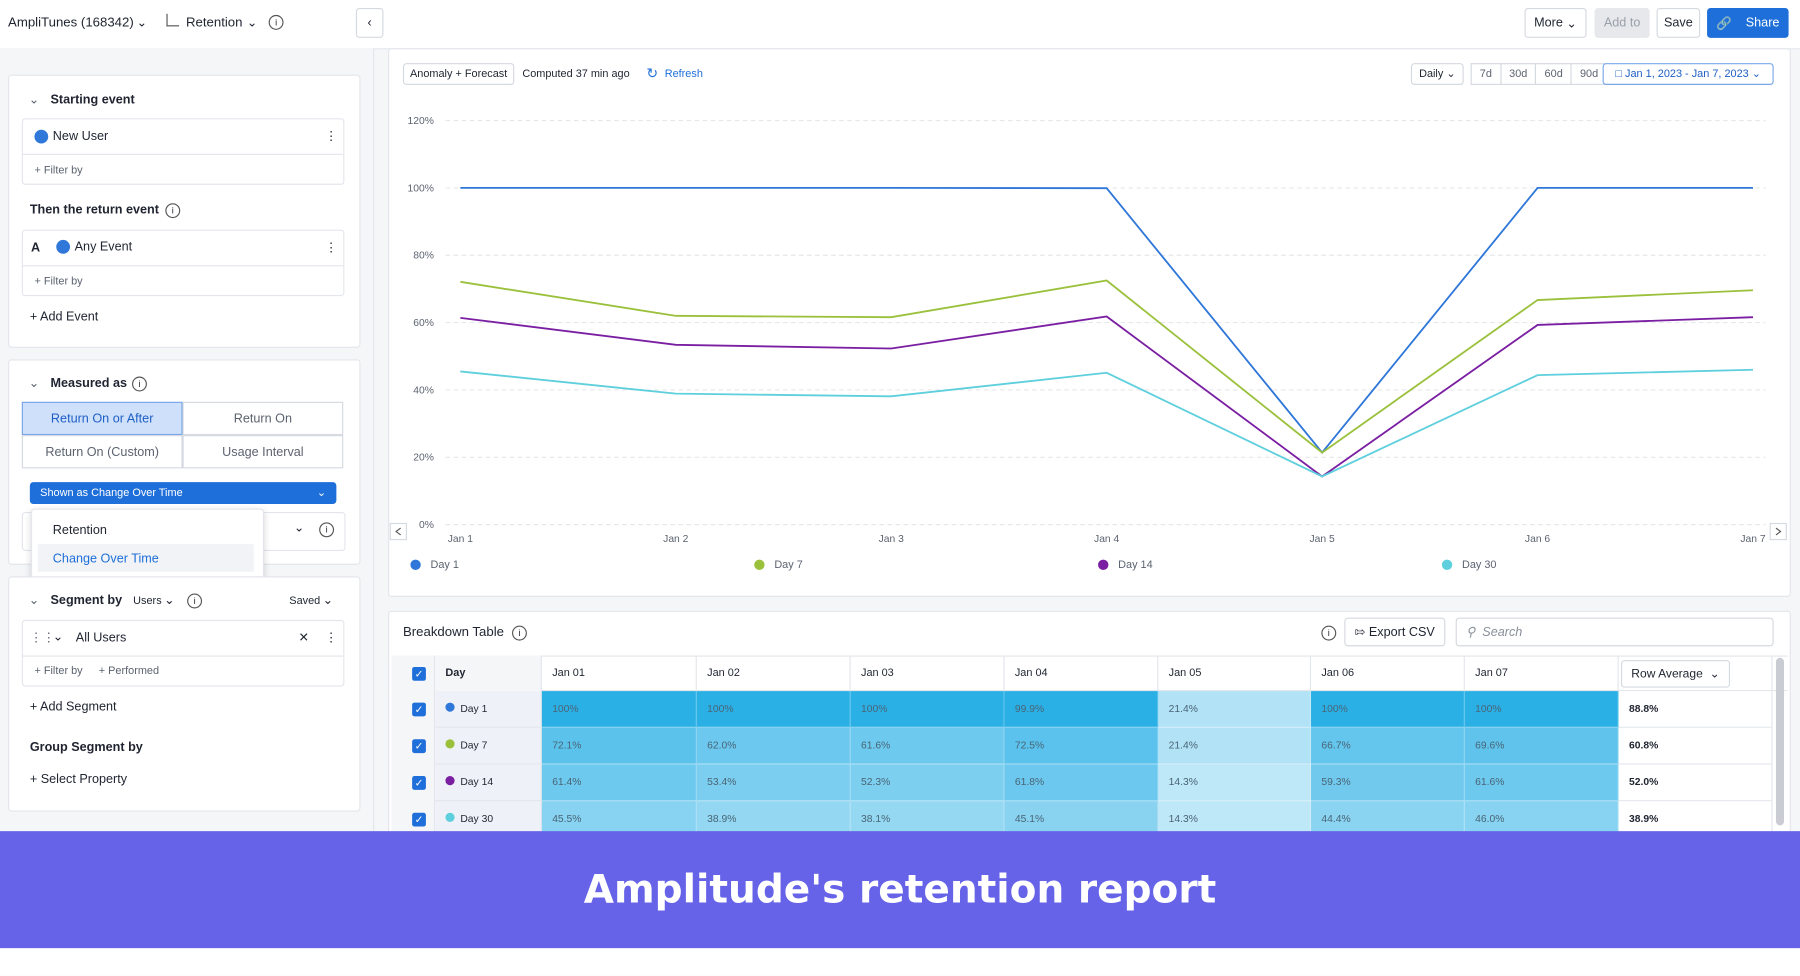 The image size is (1800, 976). I want to click on shown-as-select: Shown as Change Over Time ⌄, so click(183, 493).